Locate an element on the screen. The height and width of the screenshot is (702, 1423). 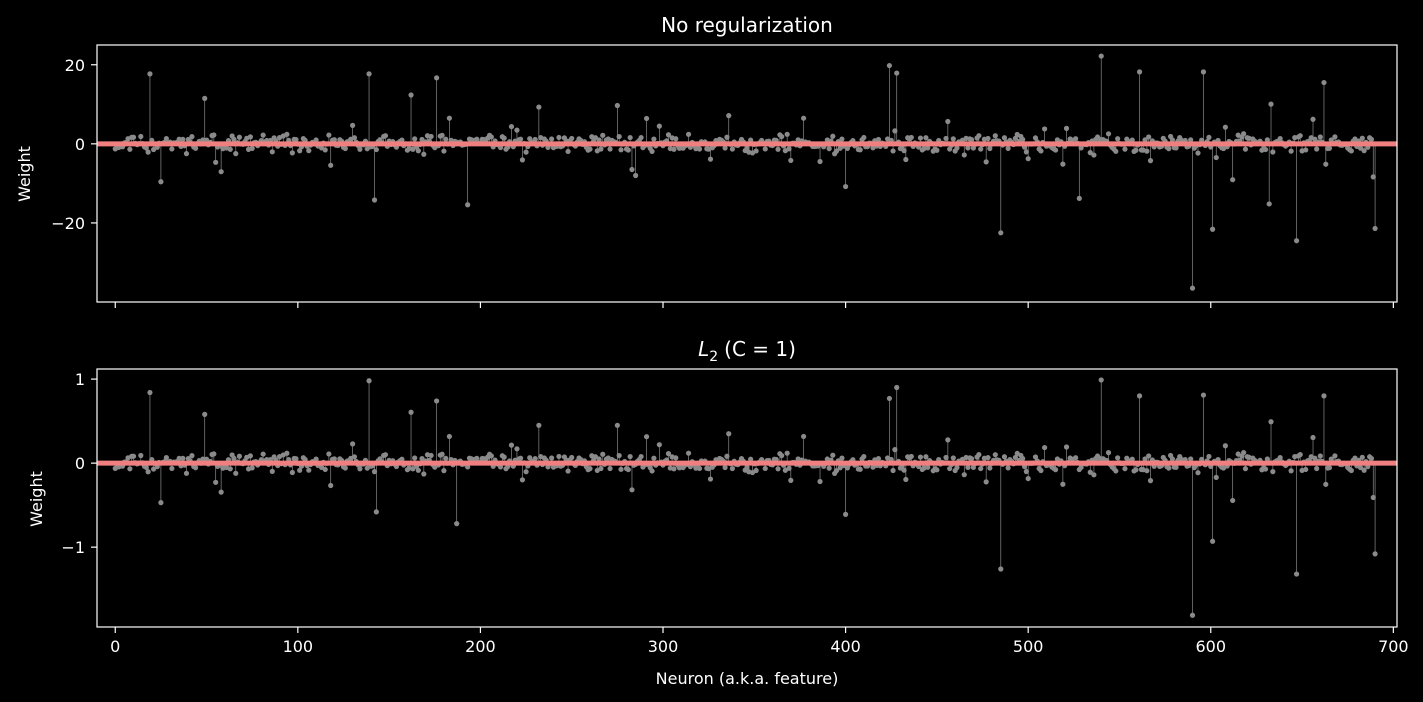
y-tick-label: 20 is located at coordinates (75, 65).